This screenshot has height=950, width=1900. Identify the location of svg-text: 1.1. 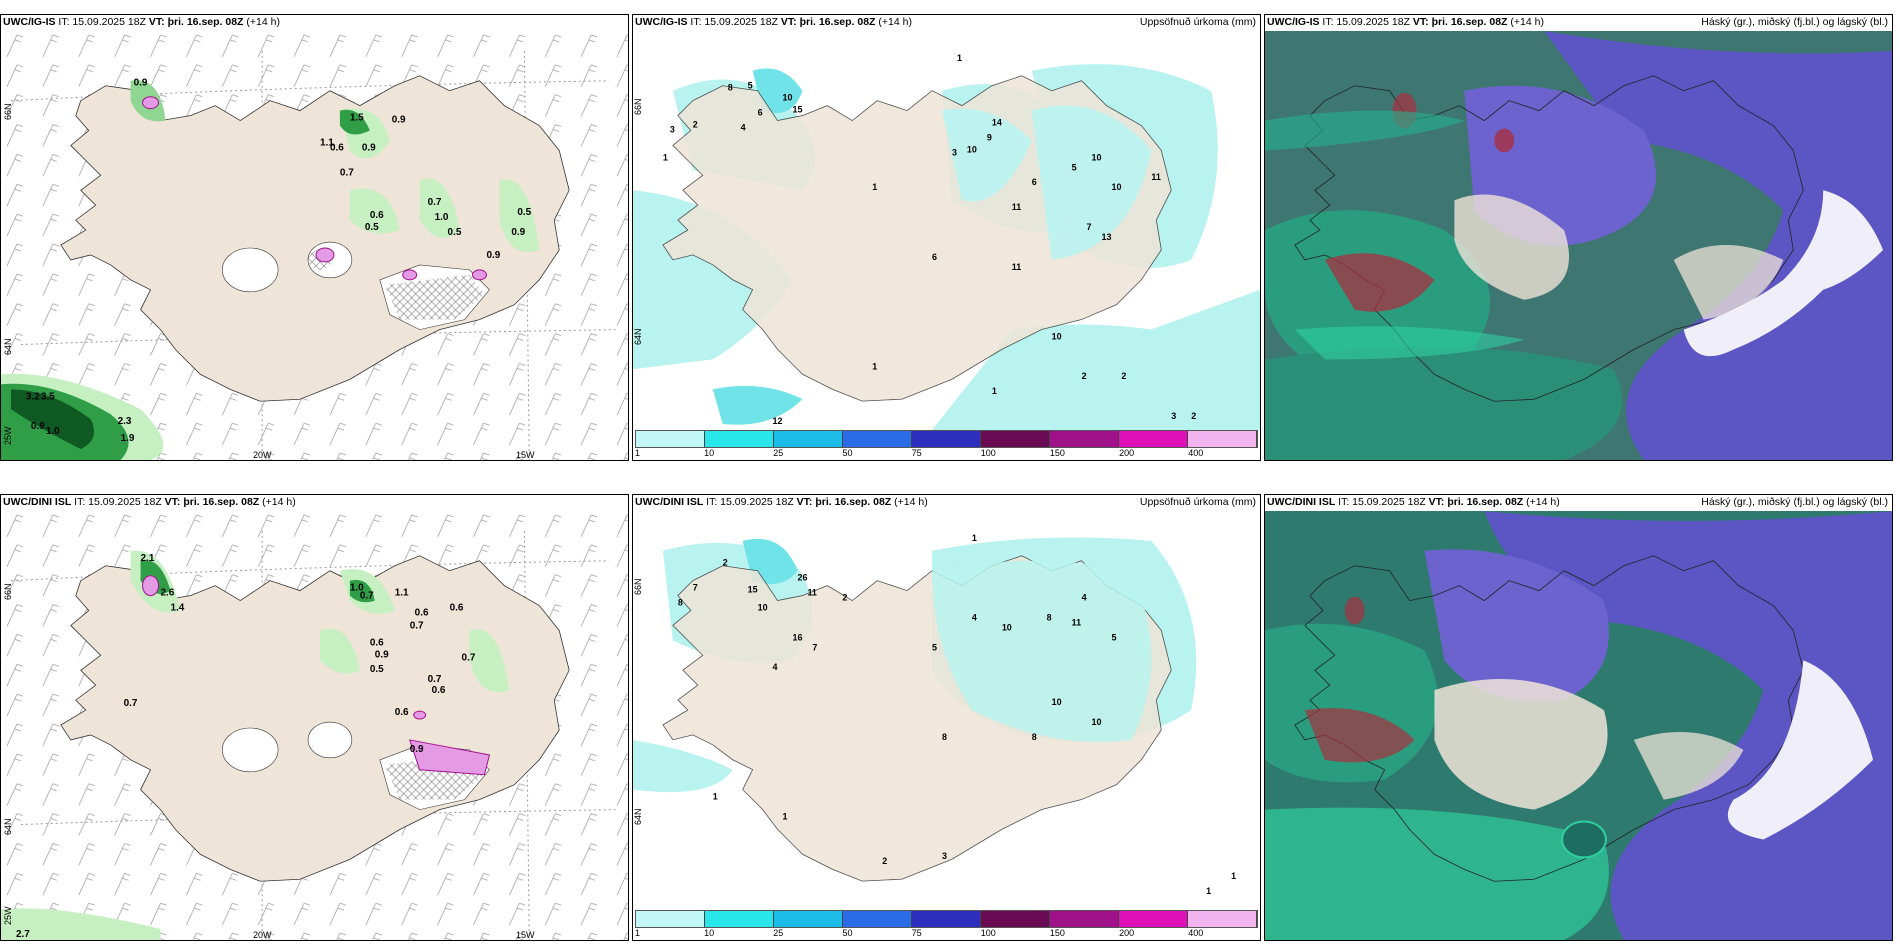
(402, 593).